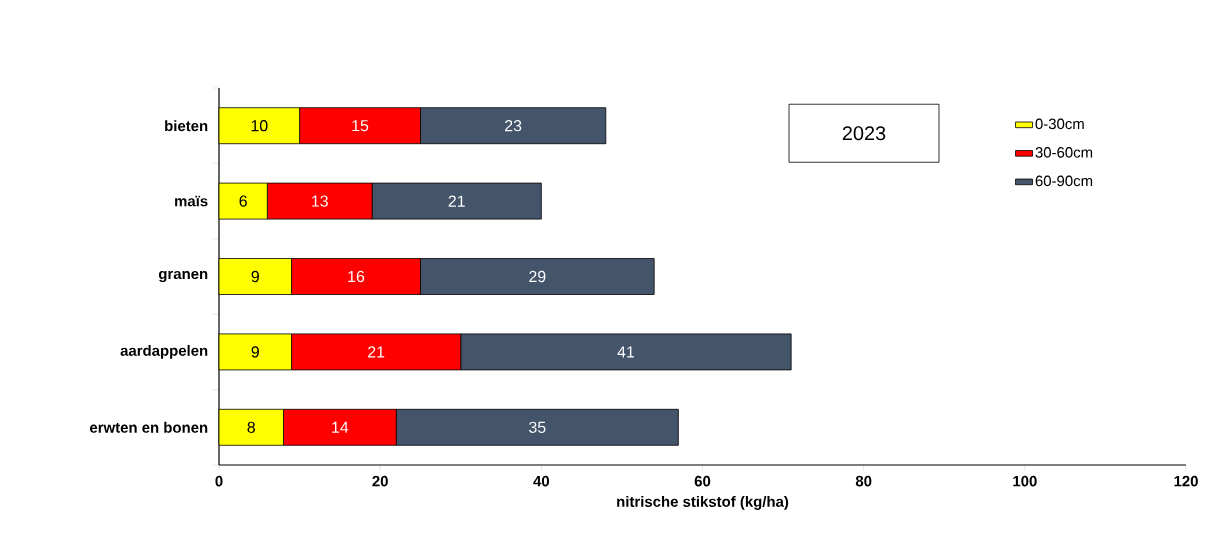 This screenshot has width=1209, height=553. What do you see at coordinates (340, 427) in the screenshot?
I see `data-label: 14` at bounding box center [340, 427].